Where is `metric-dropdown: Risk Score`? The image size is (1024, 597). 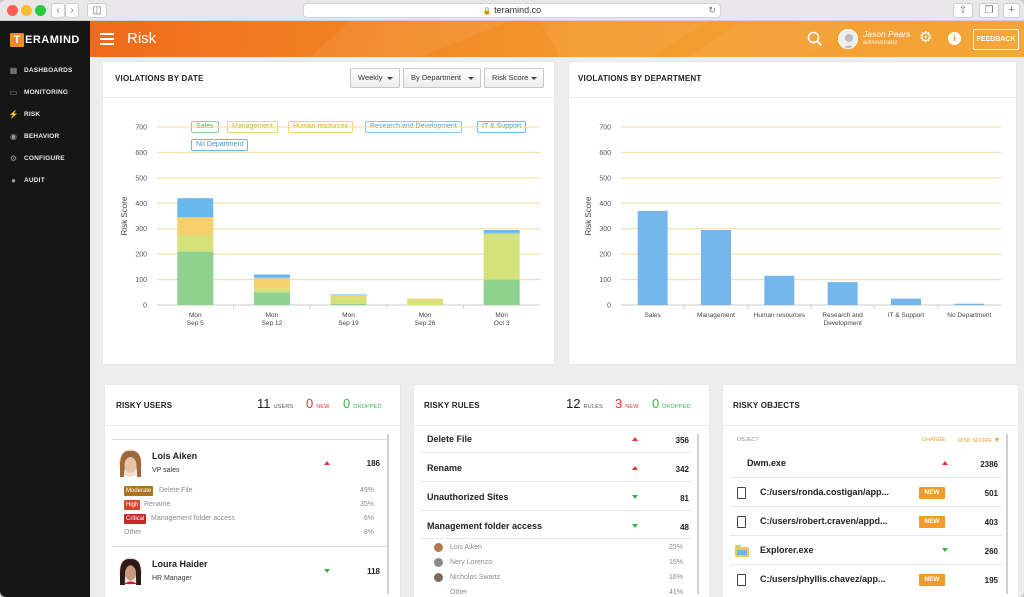 metric-dropdown: Risk Score is located at coordinates (514, 78).